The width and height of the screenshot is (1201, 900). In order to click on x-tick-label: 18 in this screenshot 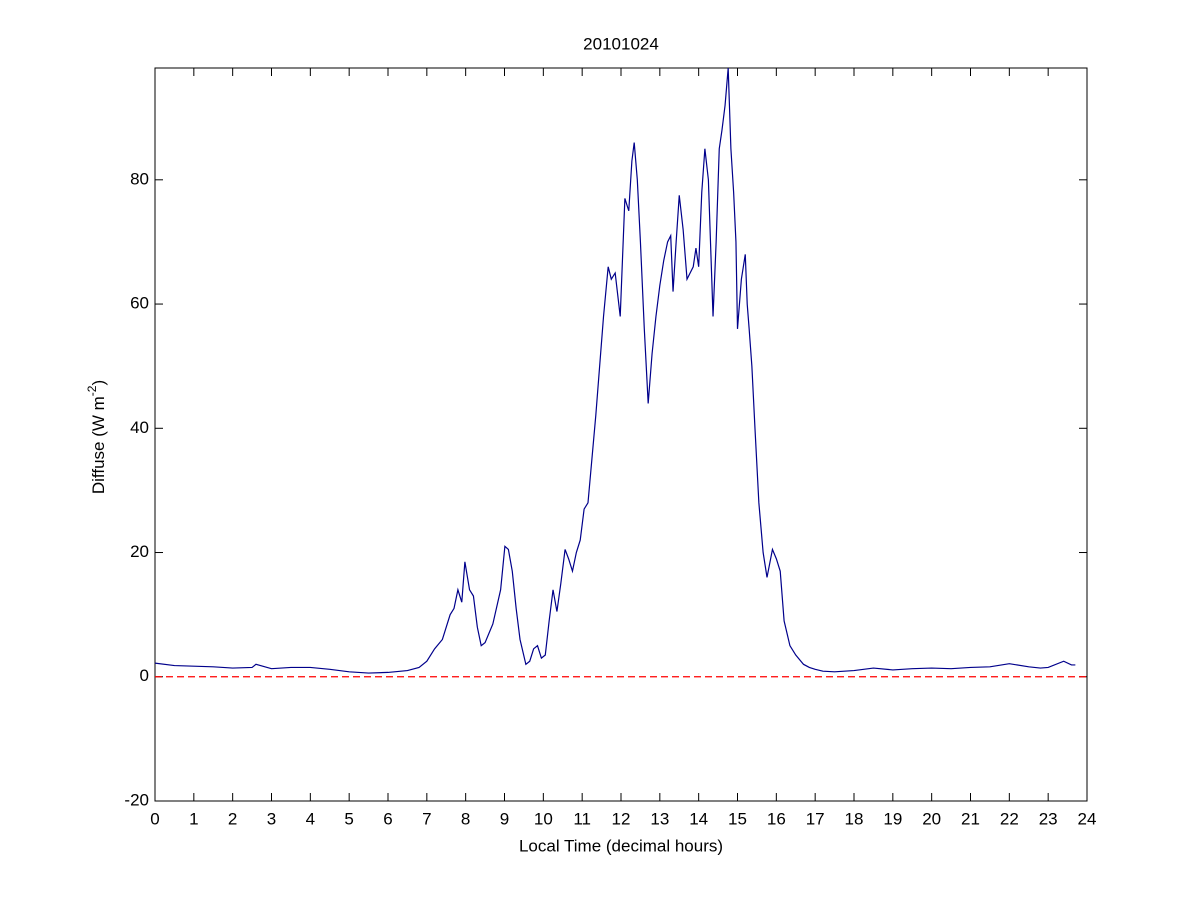, I will do `click(854, 818)`.